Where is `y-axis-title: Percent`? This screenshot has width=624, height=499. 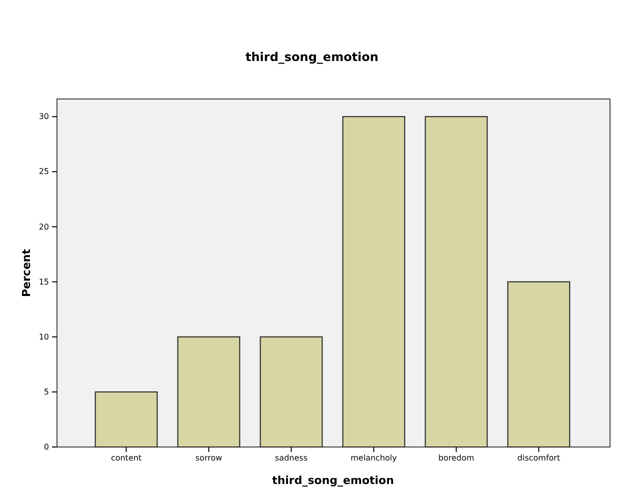 y-axis-title: Percent is located at coordinates (26, 273).